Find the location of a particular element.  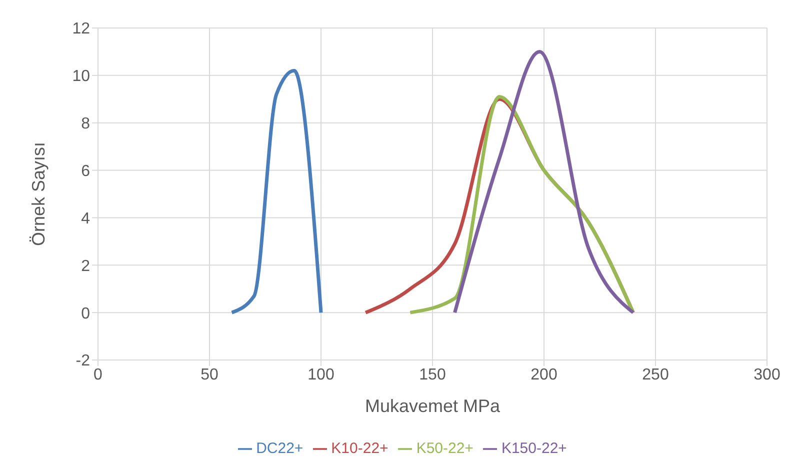

y-tick-label: 6 is located at coordinates (85, 171).